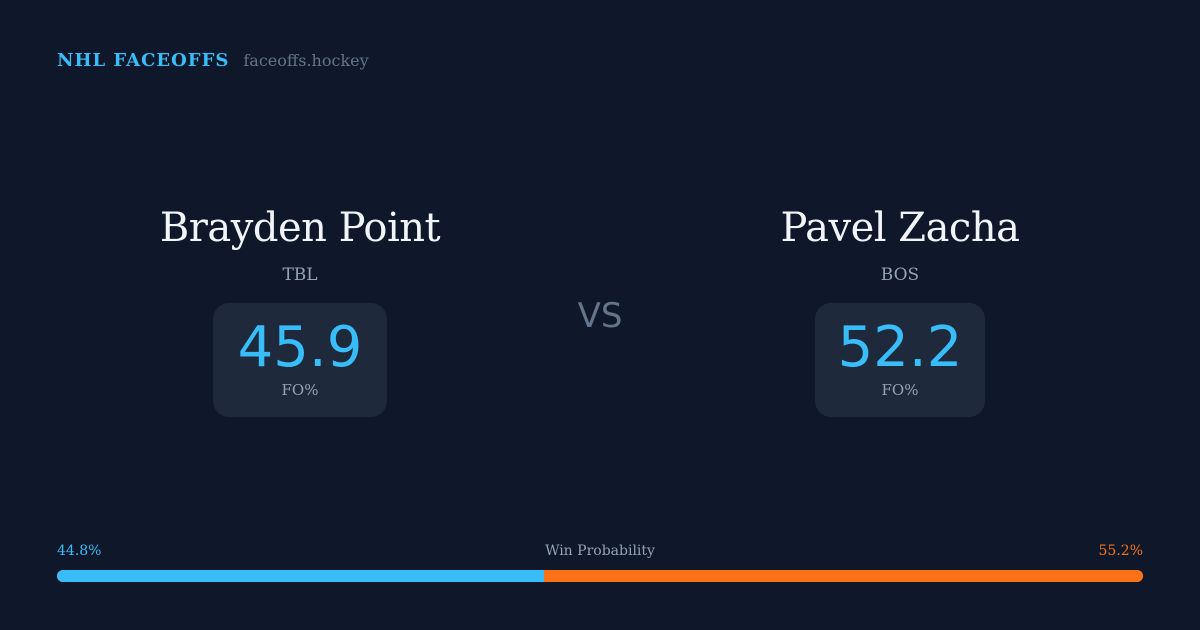 This screenshot has width=1200, height=630. I want to click on player-team: TBL, so click(300, 275).